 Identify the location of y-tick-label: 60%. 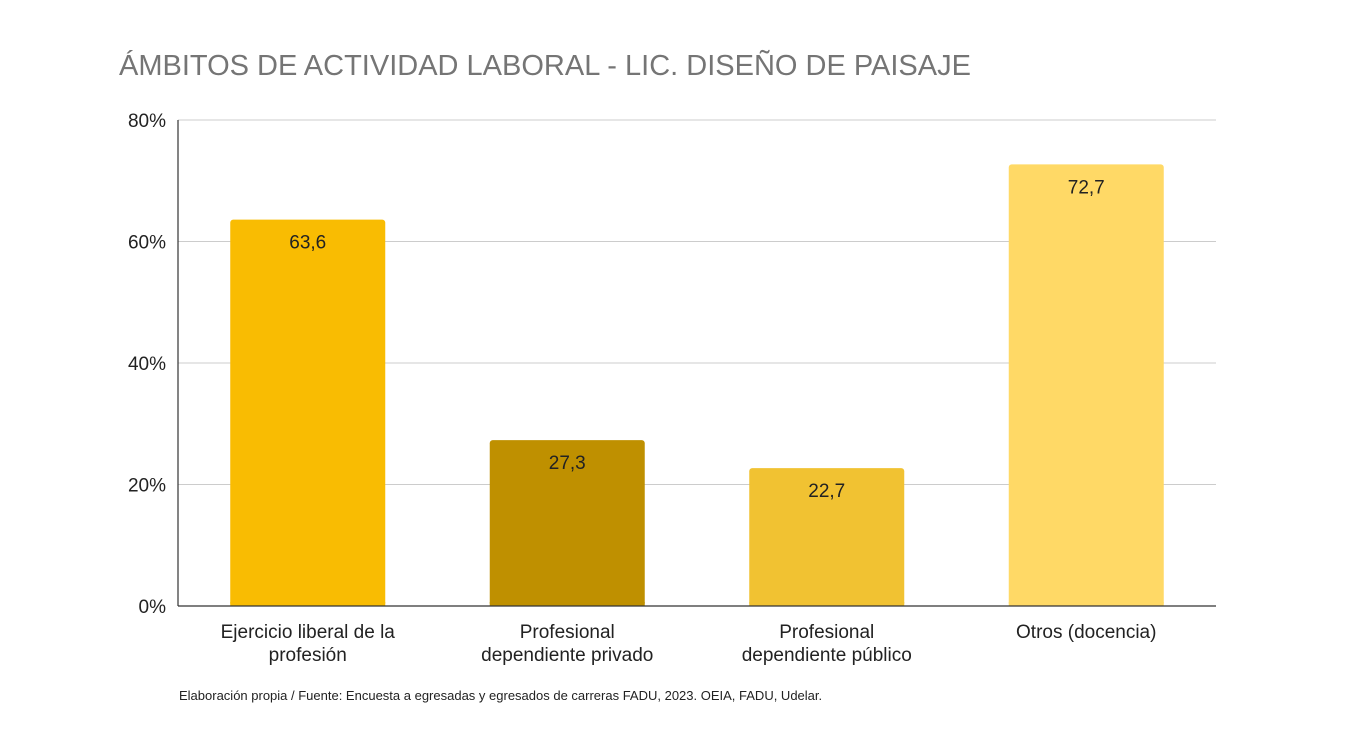
(147, 243).